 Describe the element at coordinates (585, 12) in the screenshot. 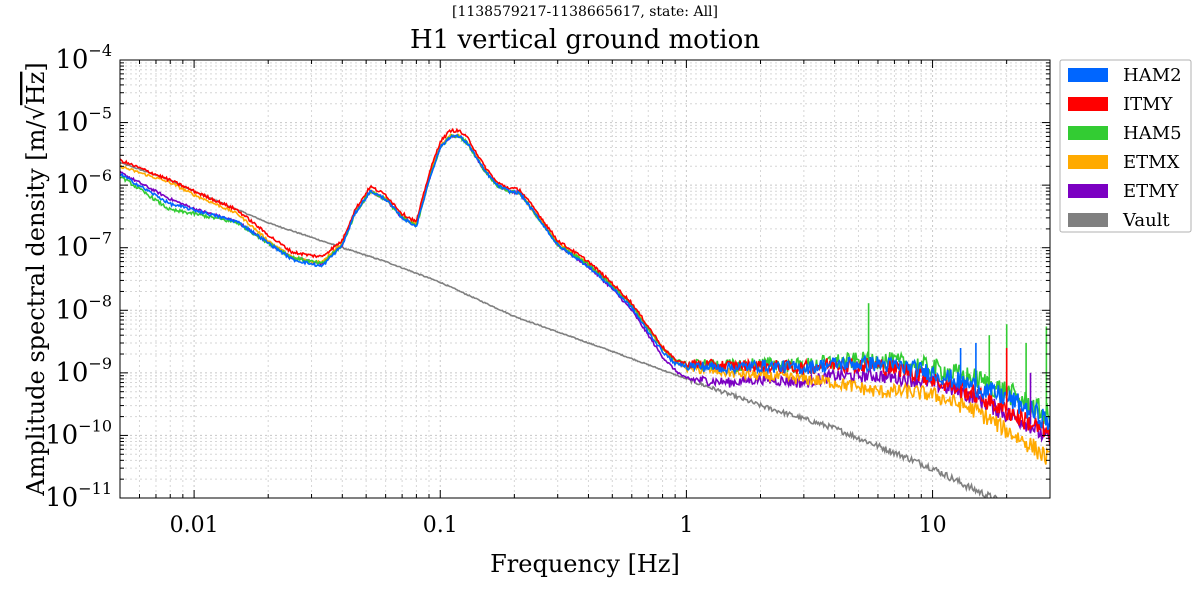

I see `chart-subtitle: [1138579217-1138665617, state: All]` at that location.